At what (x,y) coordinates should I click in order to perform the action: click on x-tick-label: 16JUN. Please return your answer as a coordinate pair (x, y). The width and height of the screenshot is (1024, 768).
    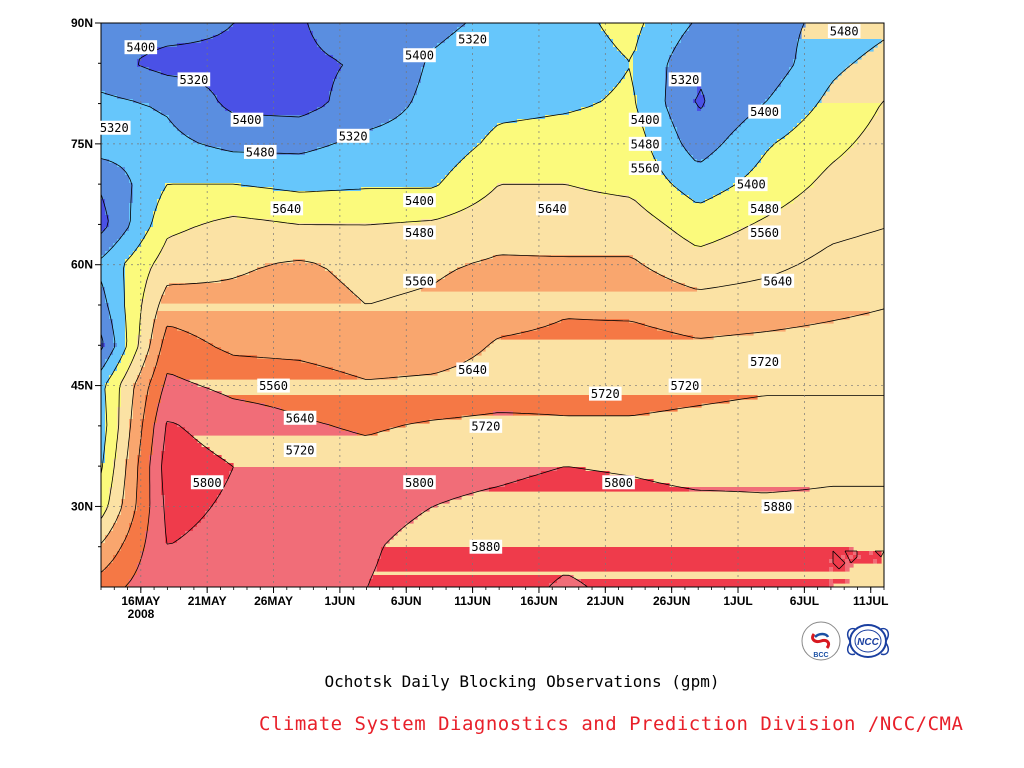
    Looking at the image, I should click on (538, 601).